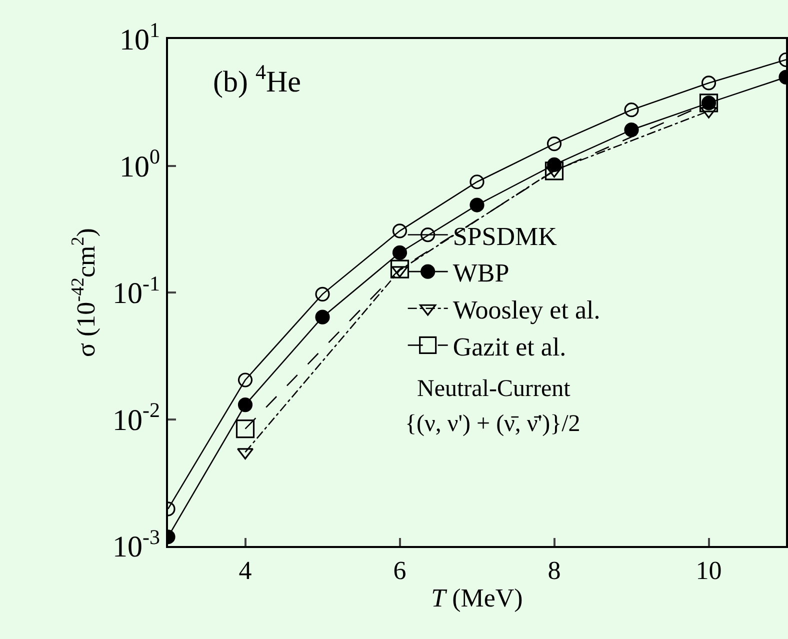 This screenshot has width=788, height=639. I want to click on y-tick-label: 10$^{-3}$, so click(136, 544).